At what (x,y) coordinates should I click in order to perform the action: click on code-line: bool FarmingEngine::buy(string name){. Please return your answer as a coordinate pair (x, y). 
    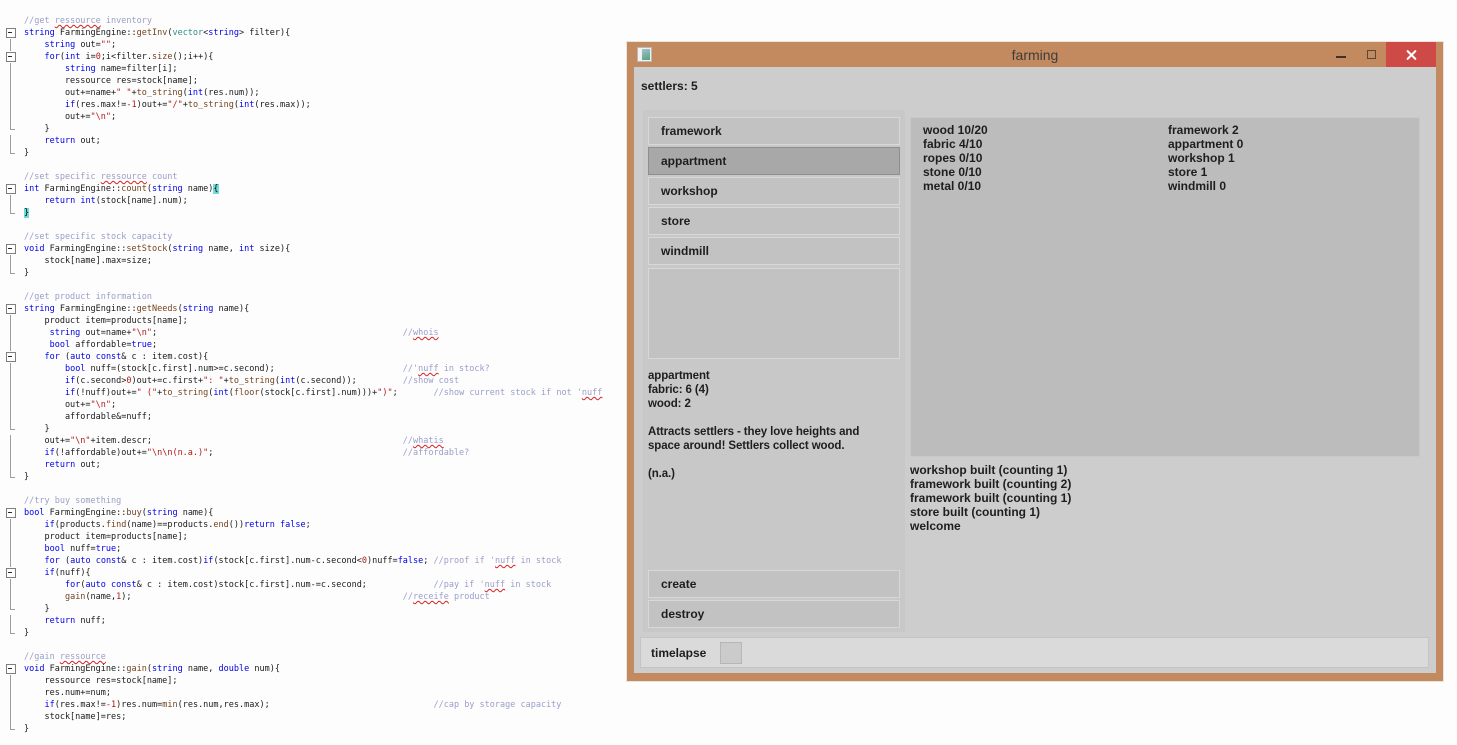
    Looking at the image, I should click on (312, 513).